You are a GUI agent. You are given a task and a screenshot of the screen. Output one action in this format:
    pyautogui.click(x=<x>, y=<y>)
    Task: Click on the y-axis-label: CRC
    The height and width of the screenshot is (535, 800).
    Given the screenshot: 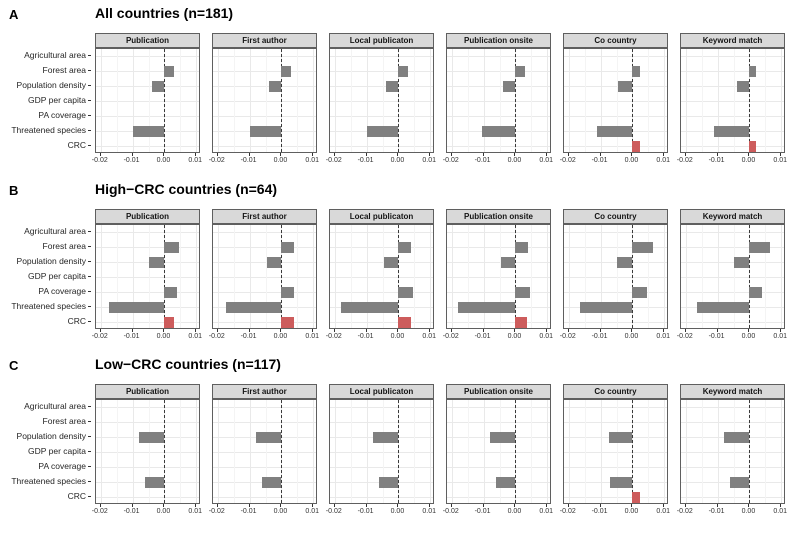 What is the action you would take?
    pyautogui.click(x=80, y=145)
    